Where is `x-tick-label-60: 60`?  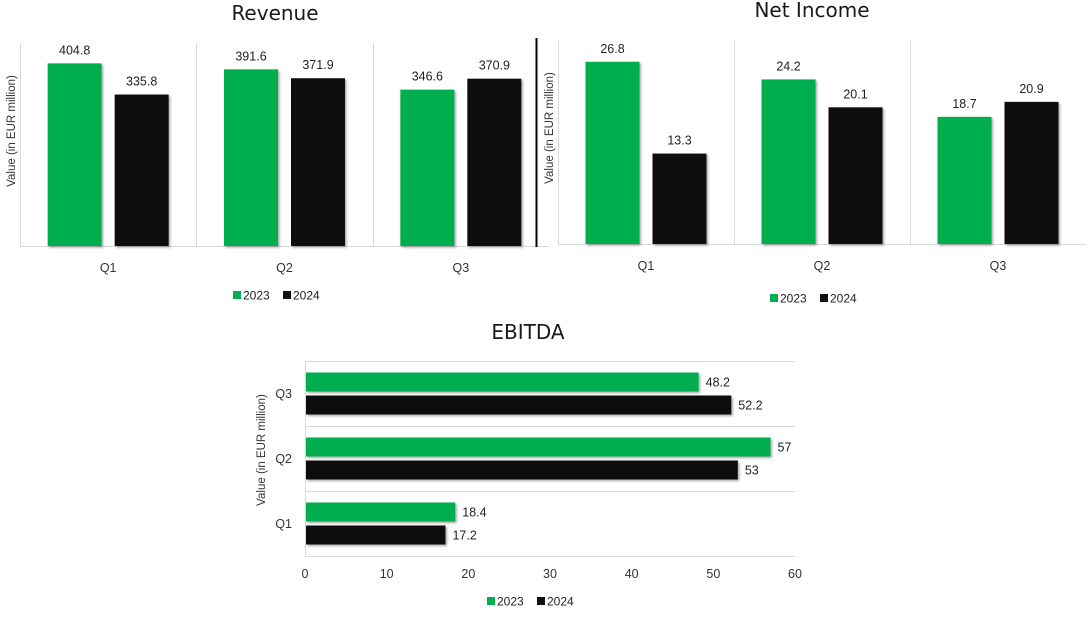
x-tick-label-60: 60 is located at coordinates (795, 574).